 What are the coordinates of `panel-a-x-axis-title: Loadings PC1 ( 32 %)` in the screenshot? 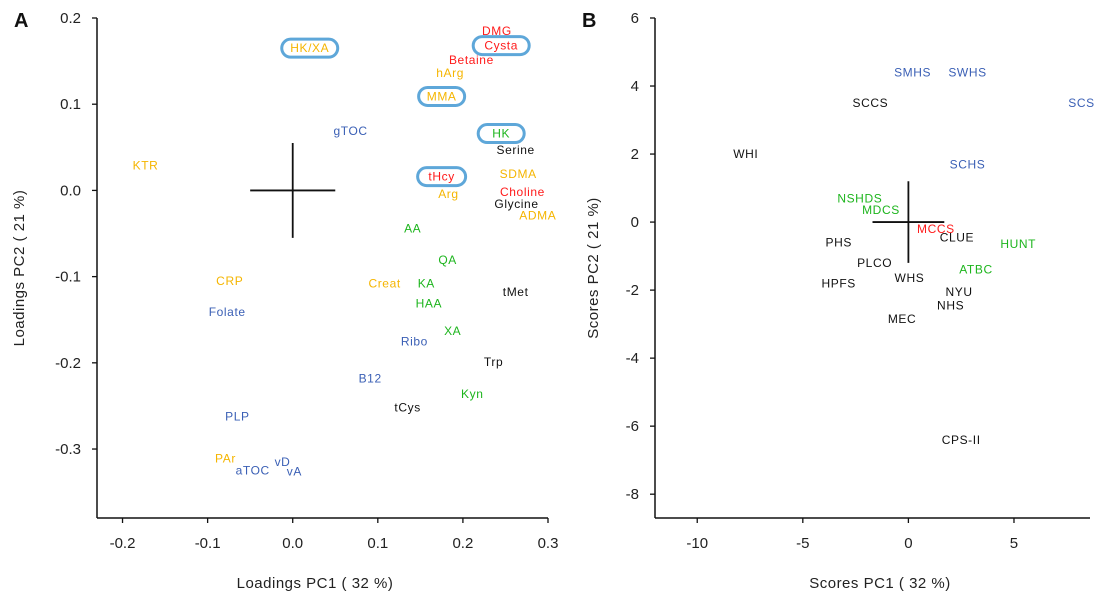 It's located at (315, 583).